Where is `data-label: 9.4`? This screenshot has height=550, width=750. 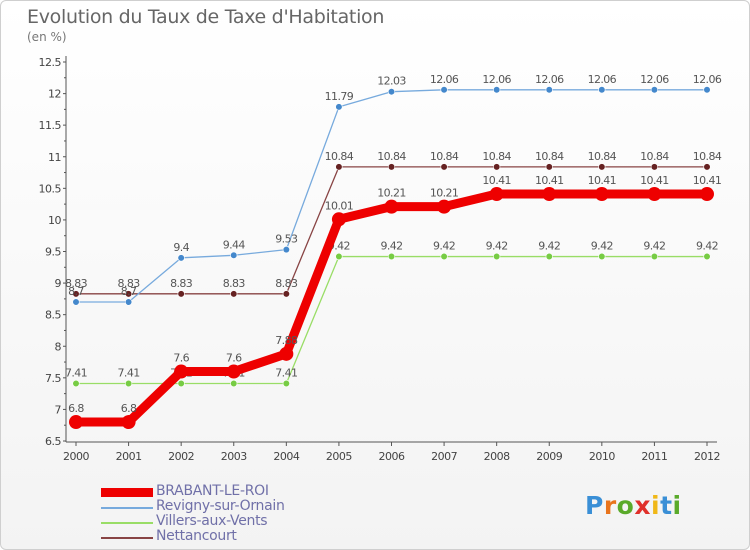
data-label: 9.4 is located at coordinates (181, 247).